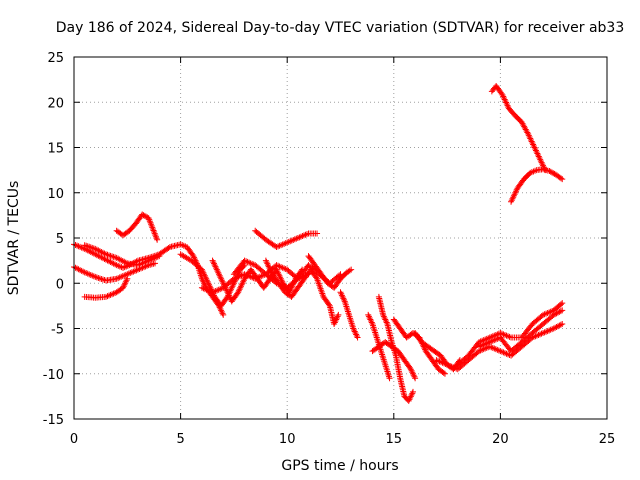  I want to click on y-tick-label: 0, so click(60, 284).